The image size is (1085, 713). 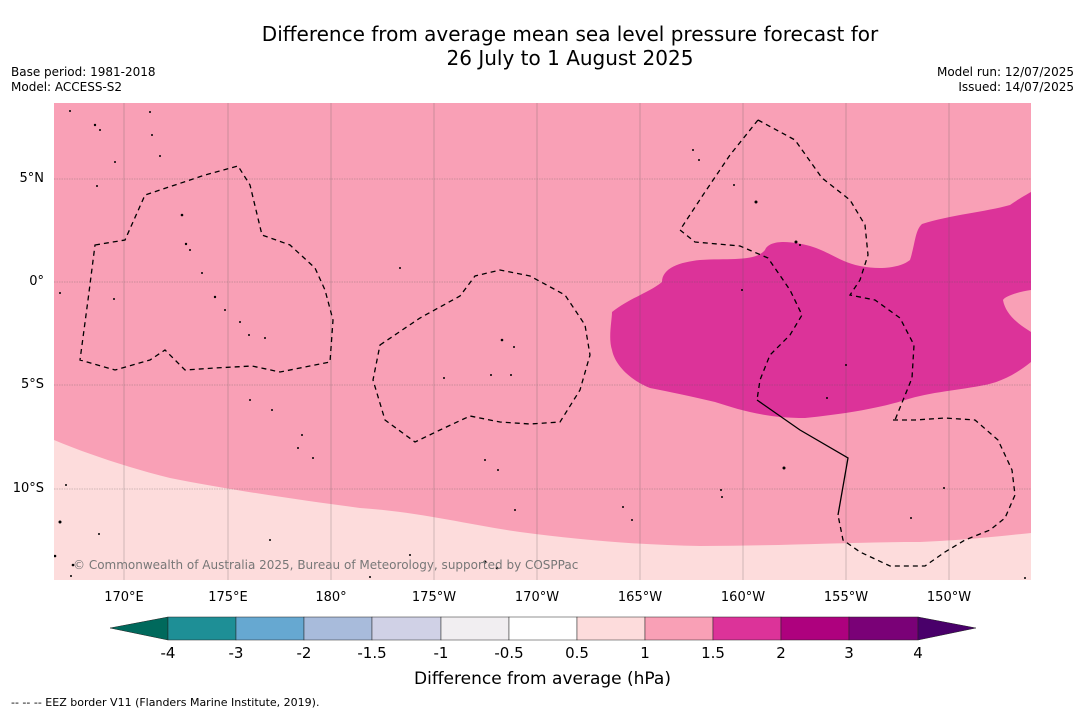 I want to click on colorbar-tick-label: -3, so click(x=236, y=653).